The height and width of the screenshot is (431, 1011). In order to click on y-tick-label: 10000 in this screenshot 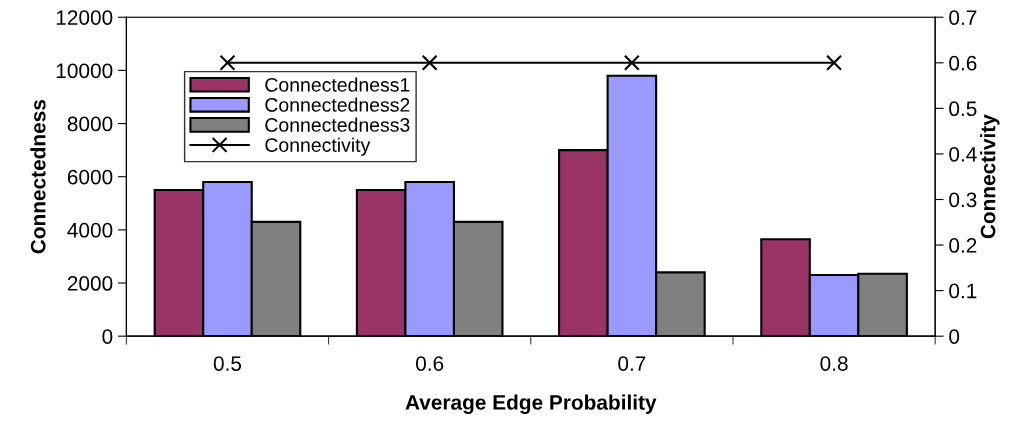, I will do `click(84, 71)`.